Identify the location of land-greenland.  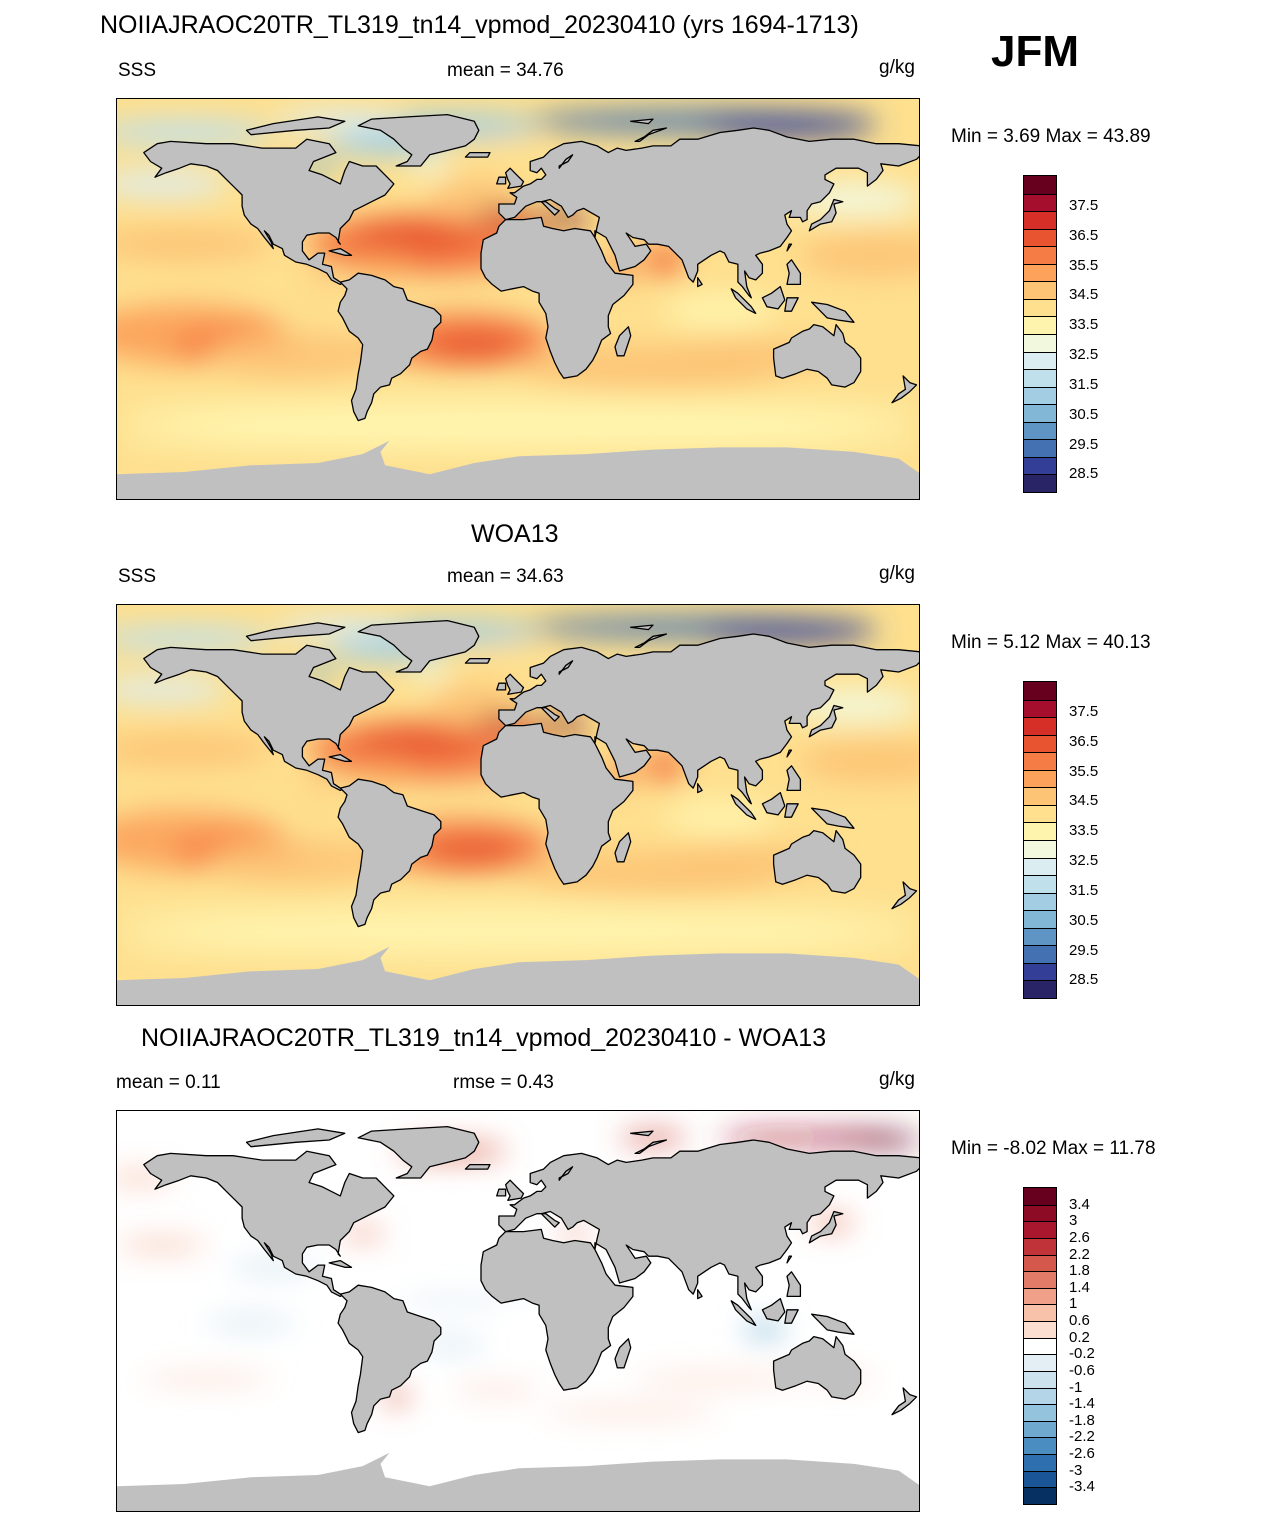
(418, 1152).